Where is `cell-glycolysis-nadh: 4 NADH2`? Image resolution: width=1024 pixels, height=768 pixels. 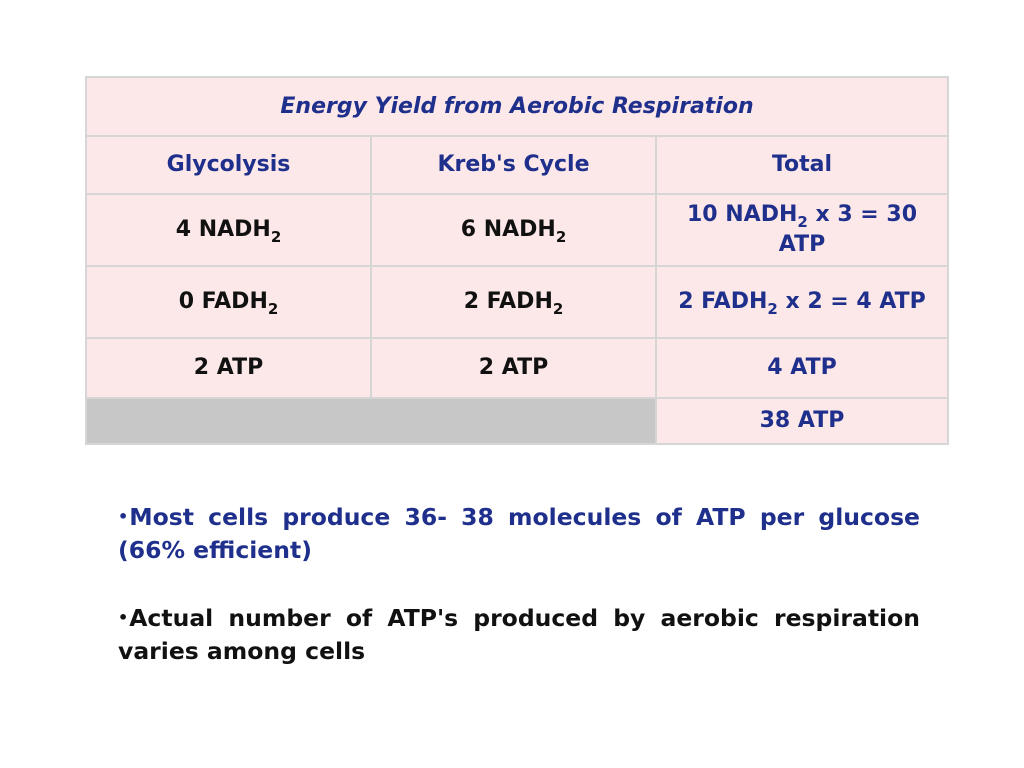 cell-glycolysis-nadh: 4 NADH2 is located at coordinates (228, 230).